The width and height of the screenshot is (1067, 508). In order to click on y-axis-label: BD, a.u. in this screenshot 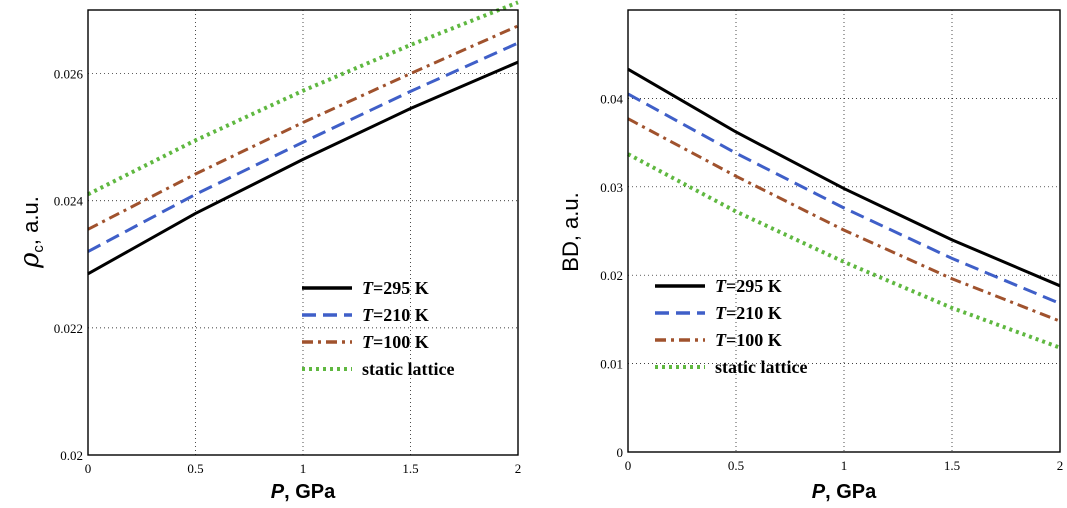, I will do `click(570, 231)`.